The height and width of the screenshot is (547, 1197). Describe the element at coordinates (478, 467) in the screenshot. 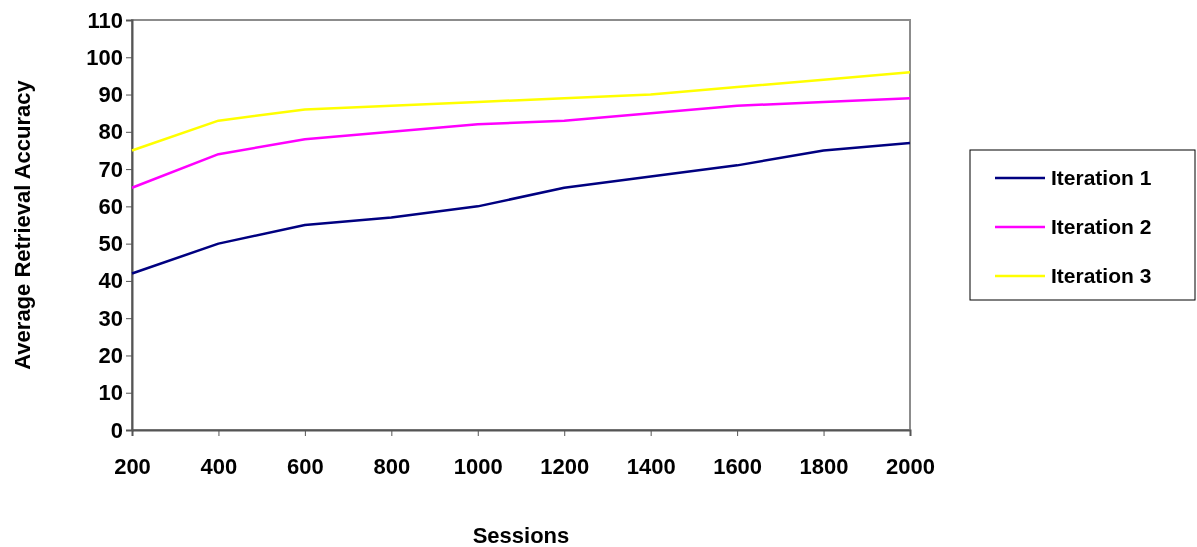

I see `x-tick-label: 1000` at that location.